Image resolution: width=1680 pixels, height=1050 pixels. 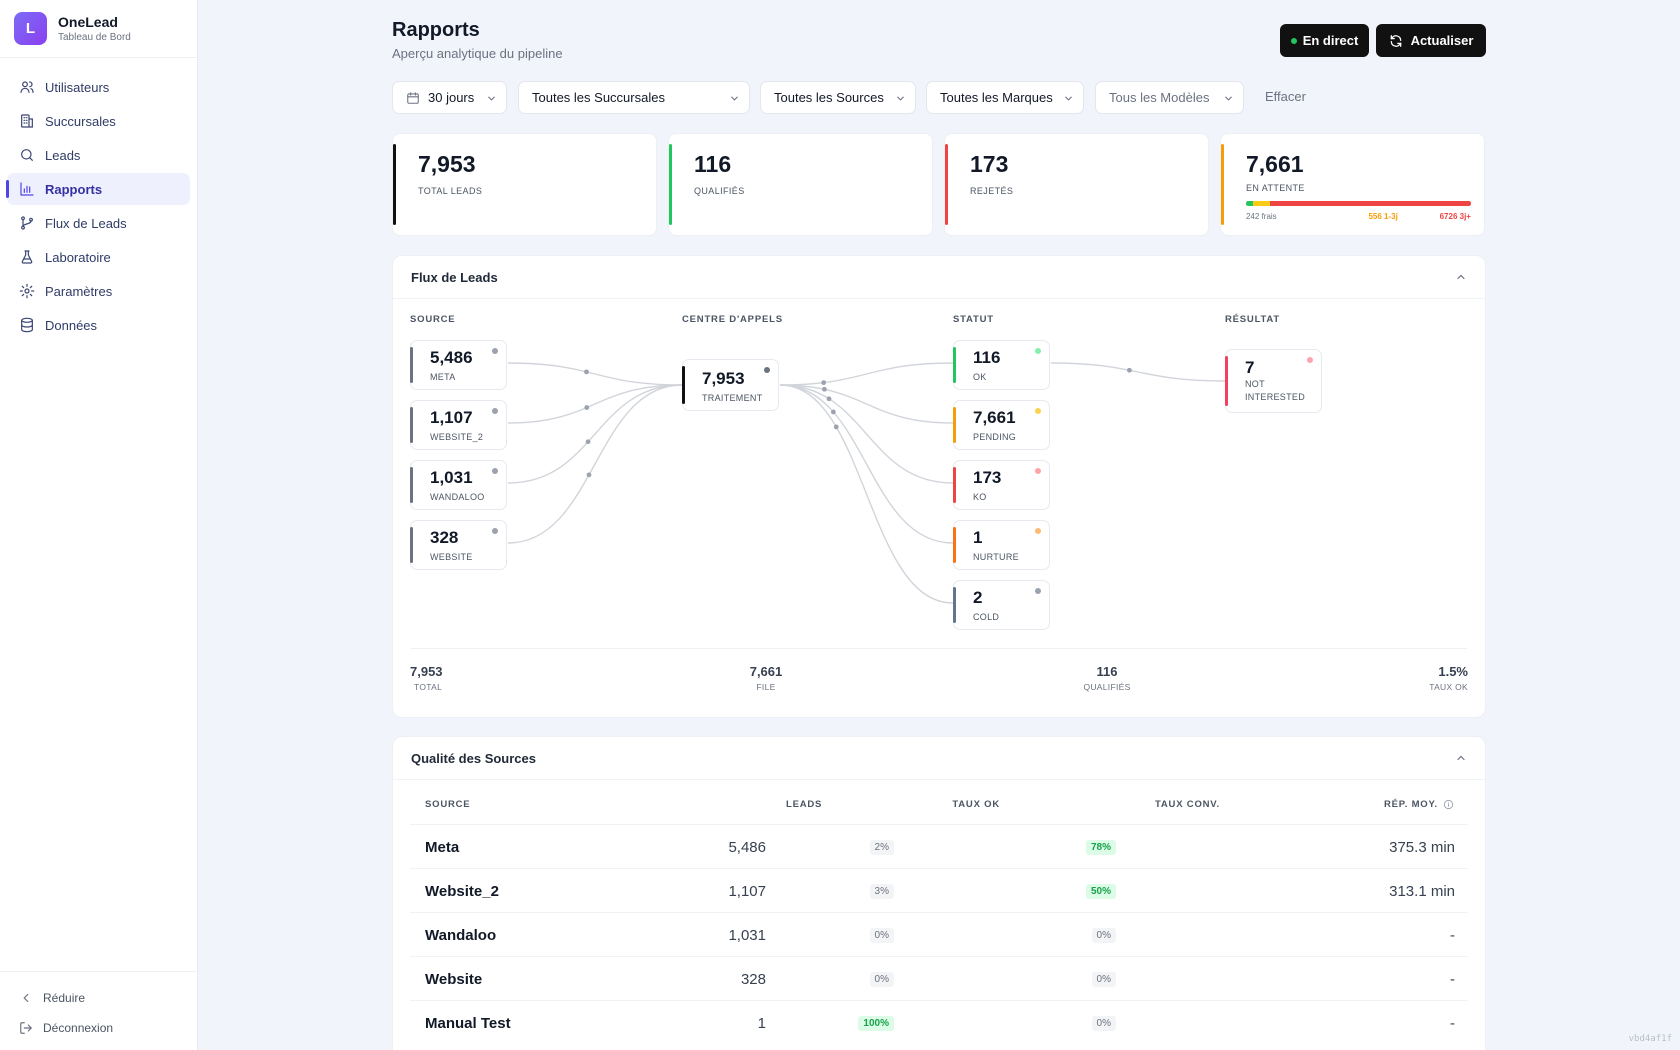 I want to click on kpi-label: EN ATTENTE, so click(x=1275, y=188).